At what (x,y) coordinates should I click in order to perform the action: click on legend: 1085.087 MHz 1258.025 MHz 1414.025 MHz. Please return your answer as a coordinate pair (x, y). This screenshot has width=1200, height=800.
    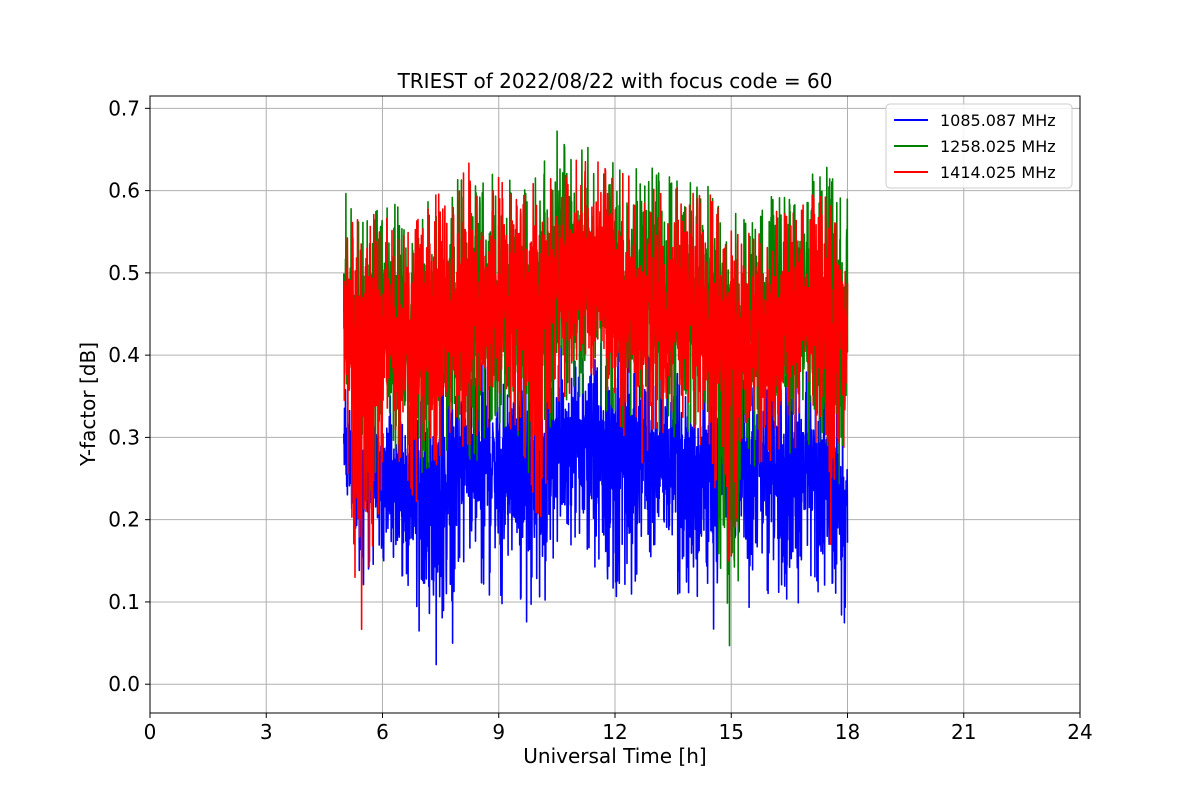
    Looking at the image, I should click on (979, 146).